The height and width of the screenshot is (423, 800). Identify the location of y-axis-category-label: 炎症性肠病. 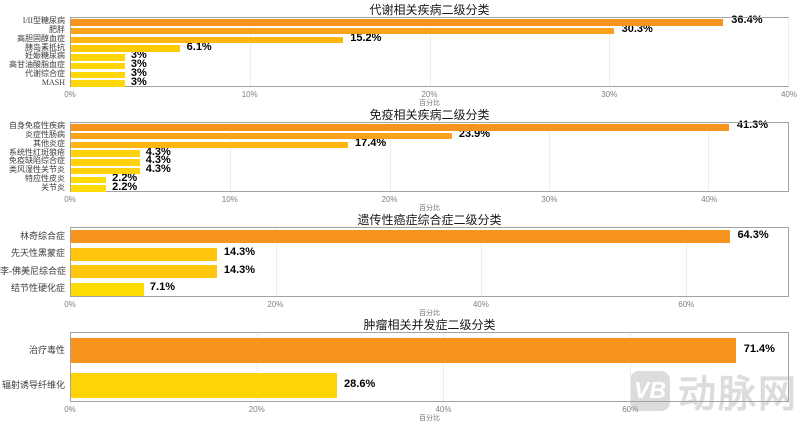
(45, 135).